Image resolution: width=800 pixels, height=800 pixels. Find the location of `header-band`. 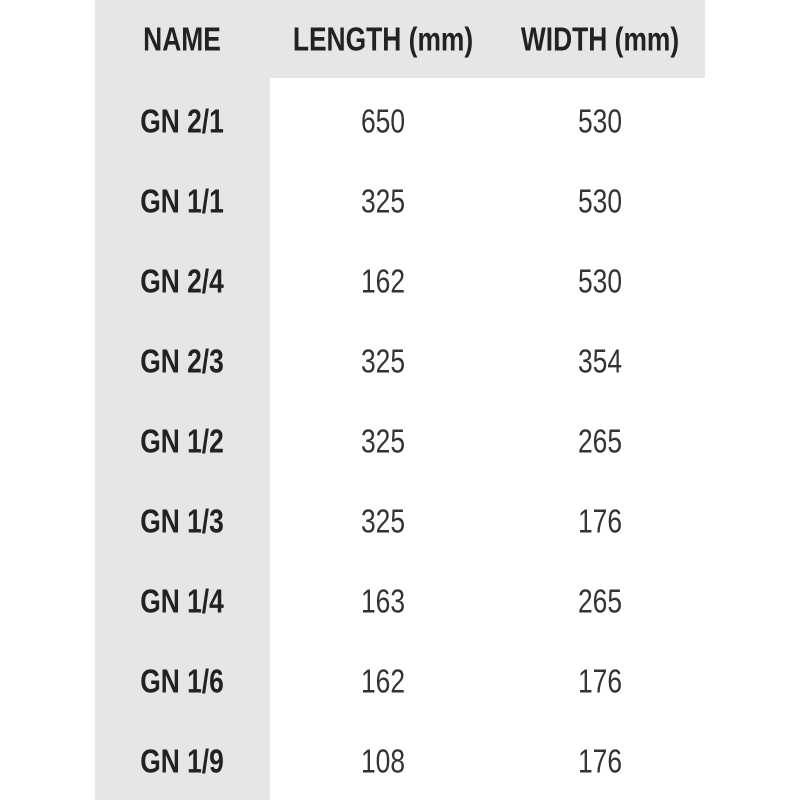

header-band is located at coordinates (400, 39).